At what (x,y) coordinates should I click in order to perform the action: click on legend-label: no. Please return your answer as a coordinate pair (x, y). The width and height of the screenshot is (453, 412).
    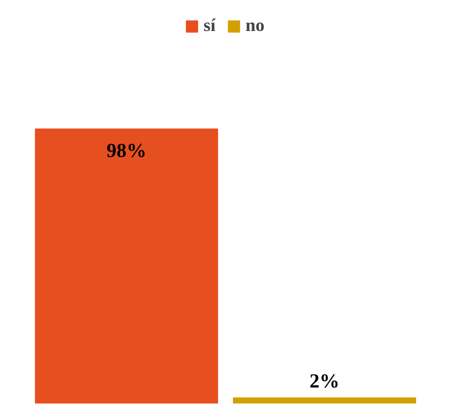
    Looking at the image, I should click on (256, 25).